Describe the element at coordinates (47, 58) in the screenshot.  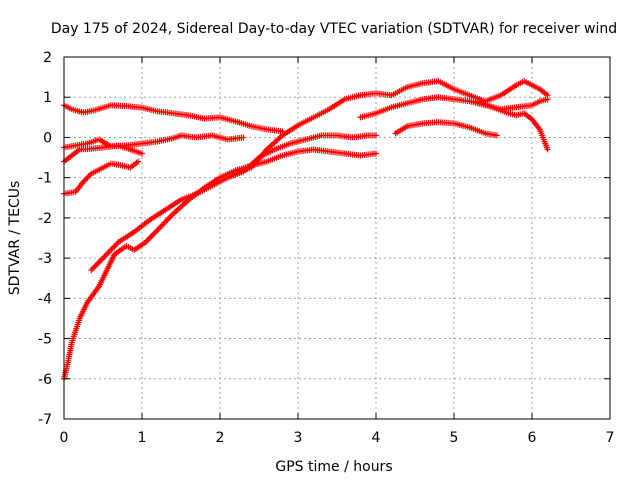
I see `y-tick-label: 2` at that location.